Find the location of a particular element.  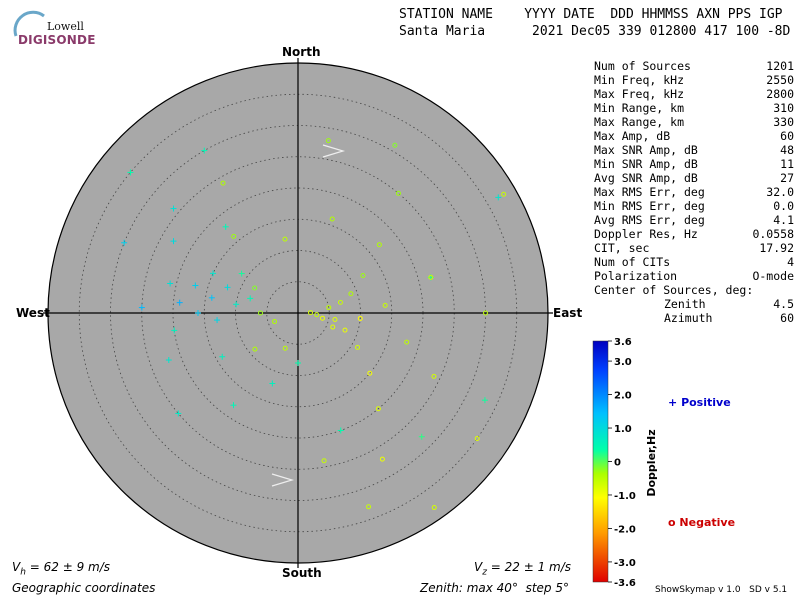

zenith-scale: Zenith: max 40° step 5° is located at coordinates (494, 588).